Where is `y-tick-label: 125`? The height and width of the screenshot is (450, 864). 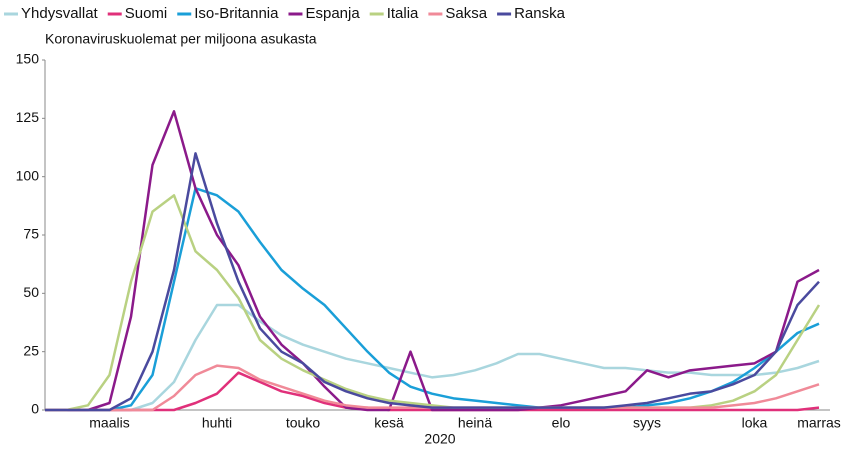 y-tick-label: 125 is located at coordinates (28, 117).